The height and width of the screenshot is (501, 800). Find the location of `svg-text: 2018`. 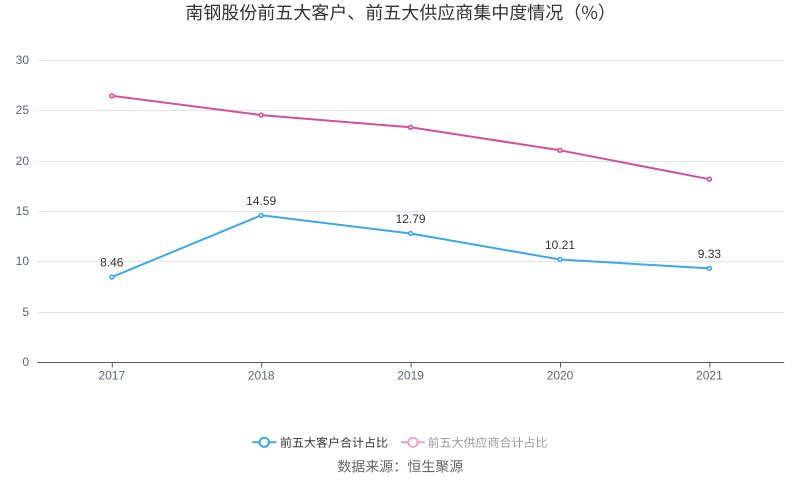

svg-text: 2018 is located at coordinates (261, 375).